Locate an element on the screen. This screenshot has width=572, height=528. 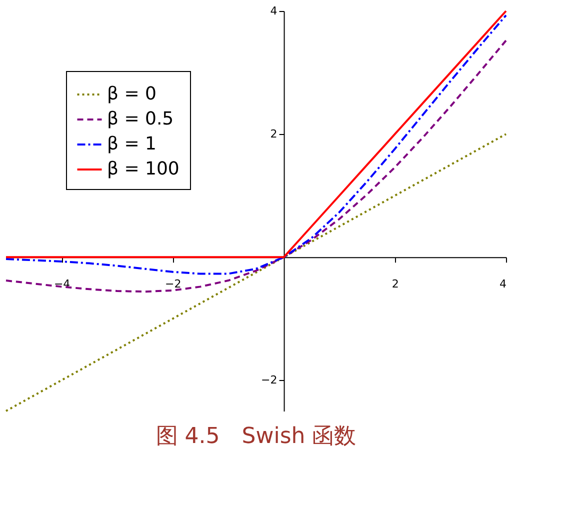
x-tick-label: −2 is located at coordinates (173, 284).